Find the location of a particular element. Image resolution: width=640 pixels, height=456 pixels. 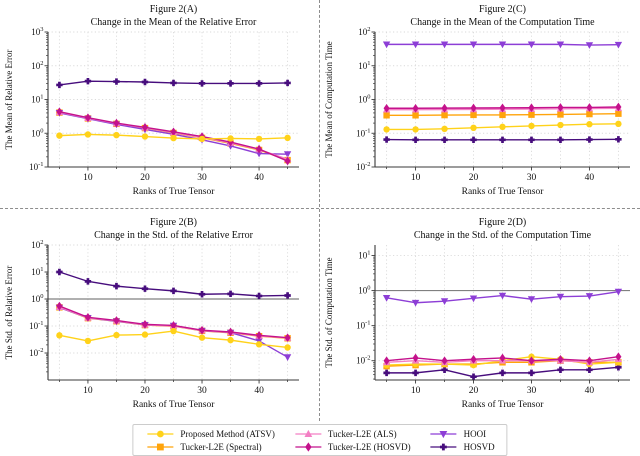

legend-label: Tucker-L2E (Spectral) is located at coordinates (221, 446).